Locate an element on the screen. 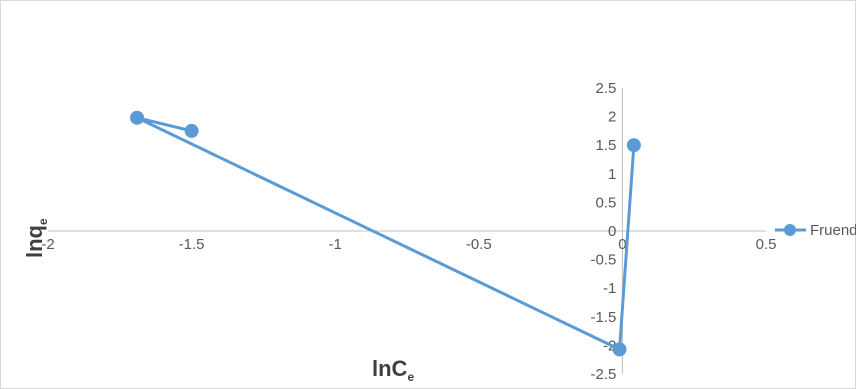 The width and height of the screenshot is (856, 389). legend: Fruendl.. is located at coordinates (815, 230).